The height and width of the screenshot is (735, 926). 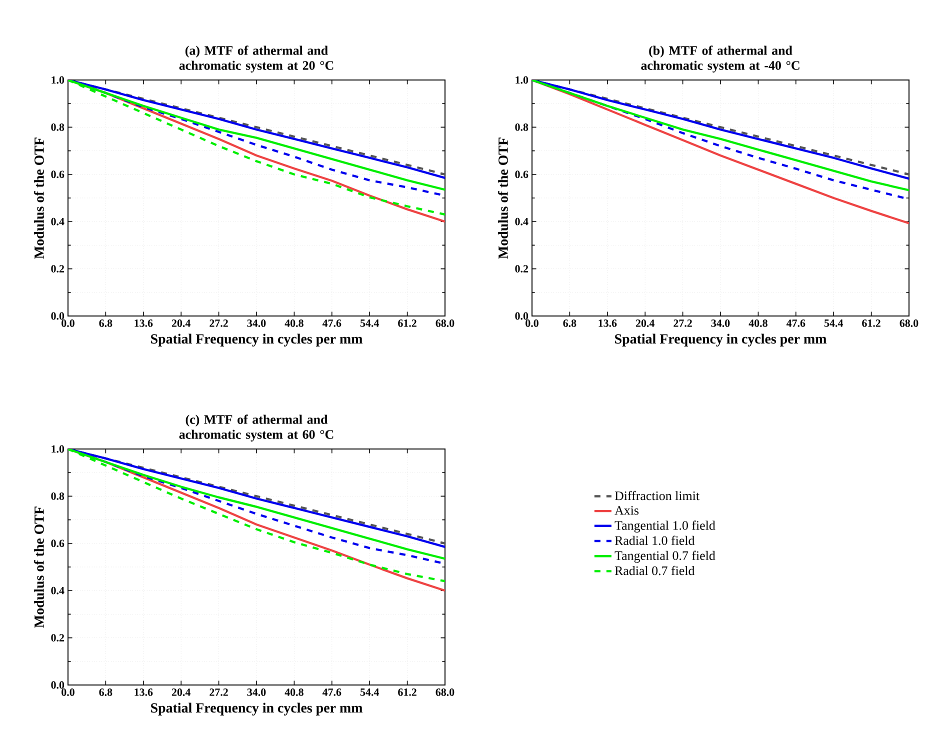 What do you see at coordinates (256, 428) in the screenshot?
I see `chart-title: (c) MTF of athermal and achromatic system at 60 °C` at bounding box center [256, 428].